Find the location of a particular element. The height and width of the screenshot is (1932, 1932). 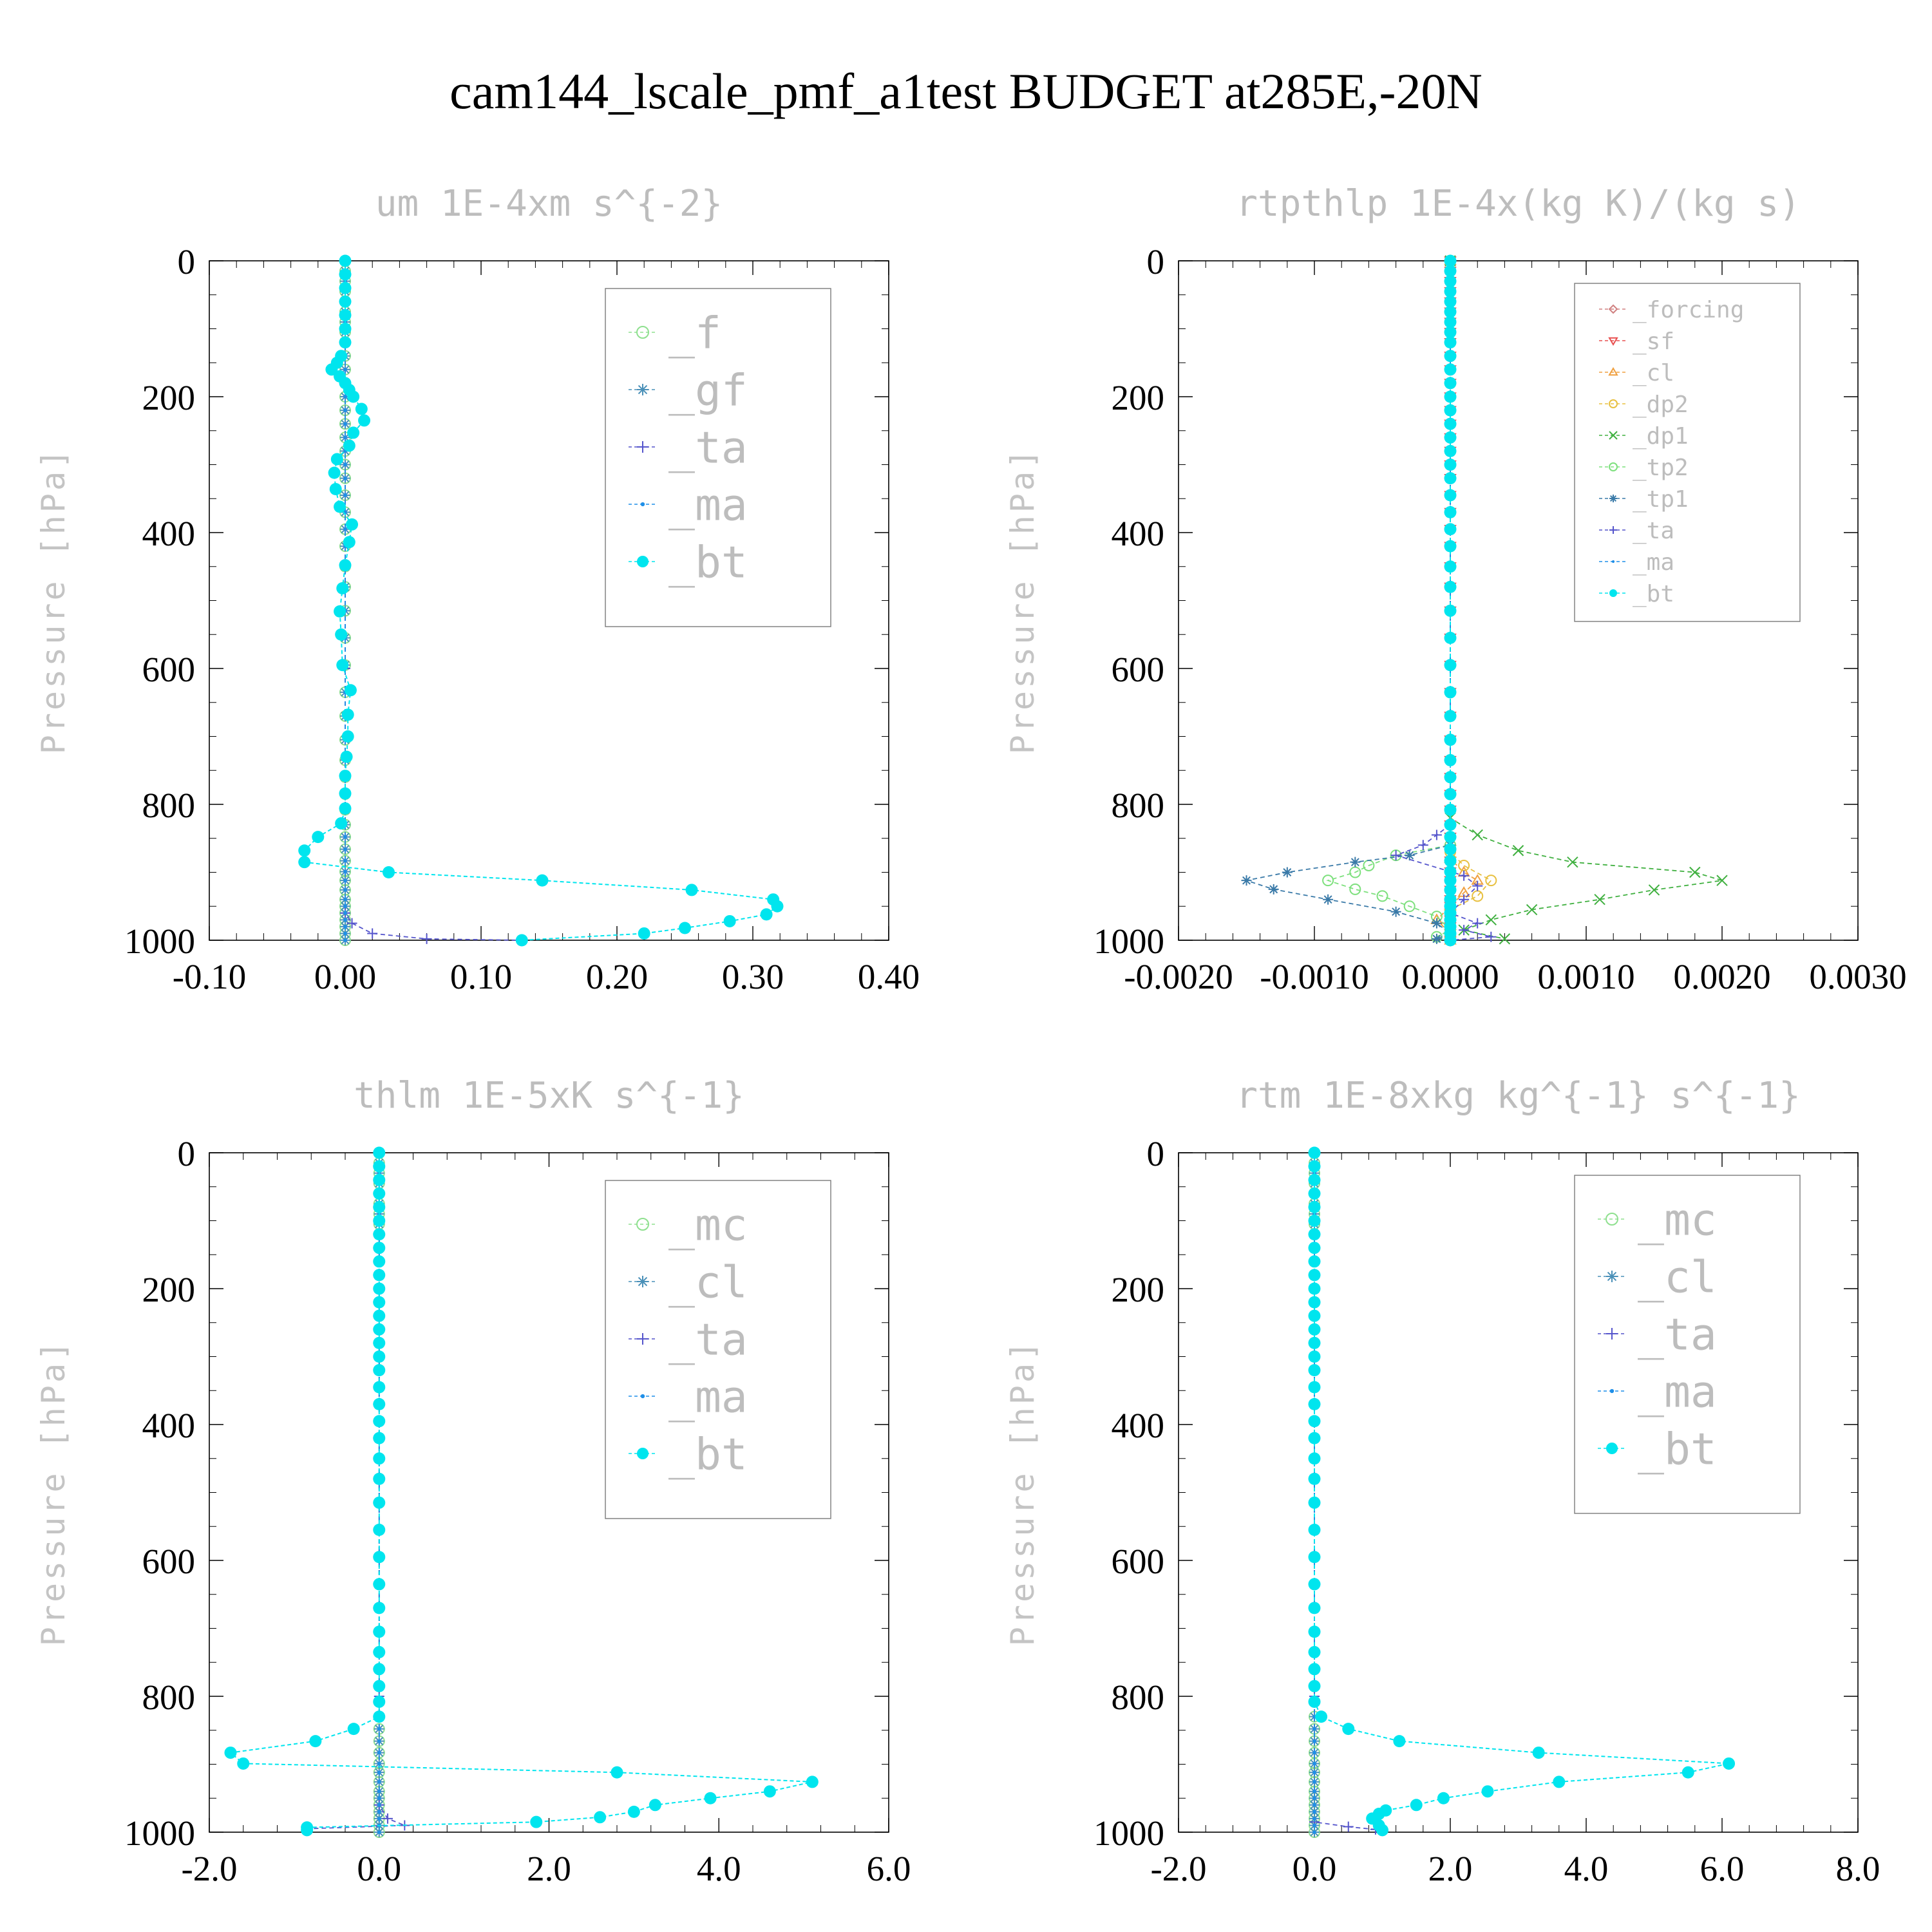

y-tick-label: 200 is located at coordinates (169, 398).